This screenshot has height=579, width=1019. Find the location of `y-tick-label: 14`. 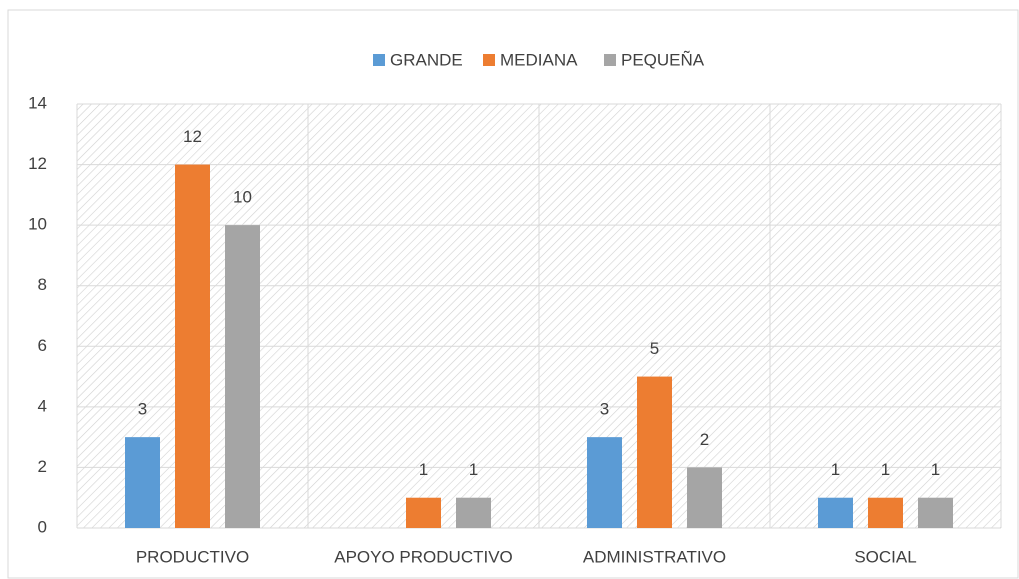

y-tick-label: 14 is located at coordinates (37, 102).